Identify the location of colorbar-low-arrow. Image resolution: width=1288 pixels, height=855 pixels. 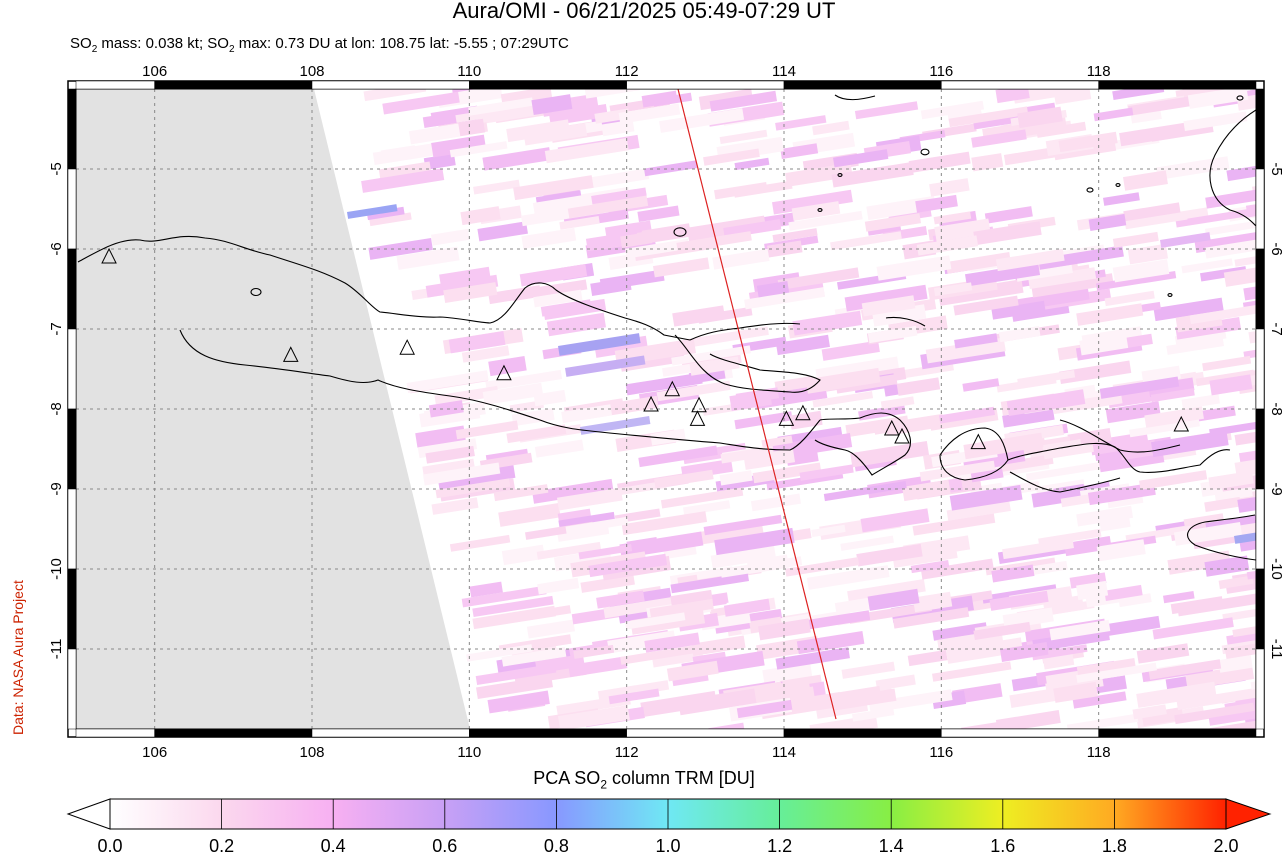
(88, 814).